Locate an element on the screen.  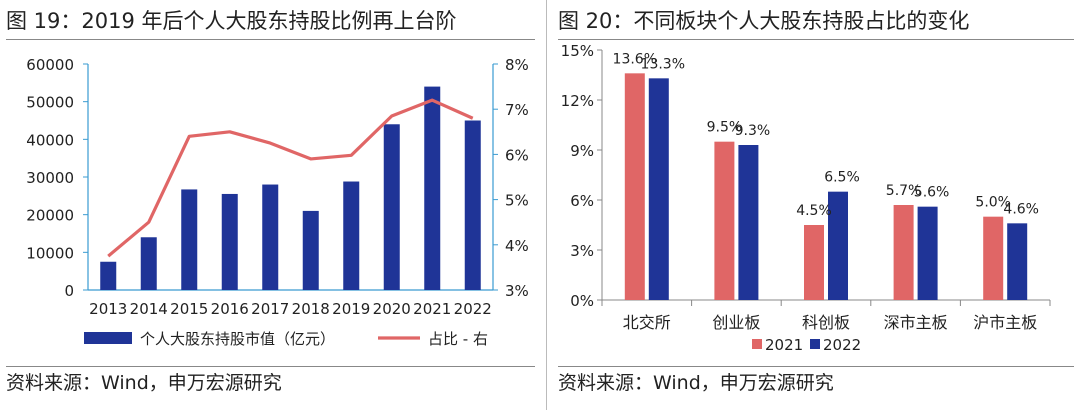
left-source-note: 资料来源：Wind，申万宏源研究 is located at coordinates (144, 383).